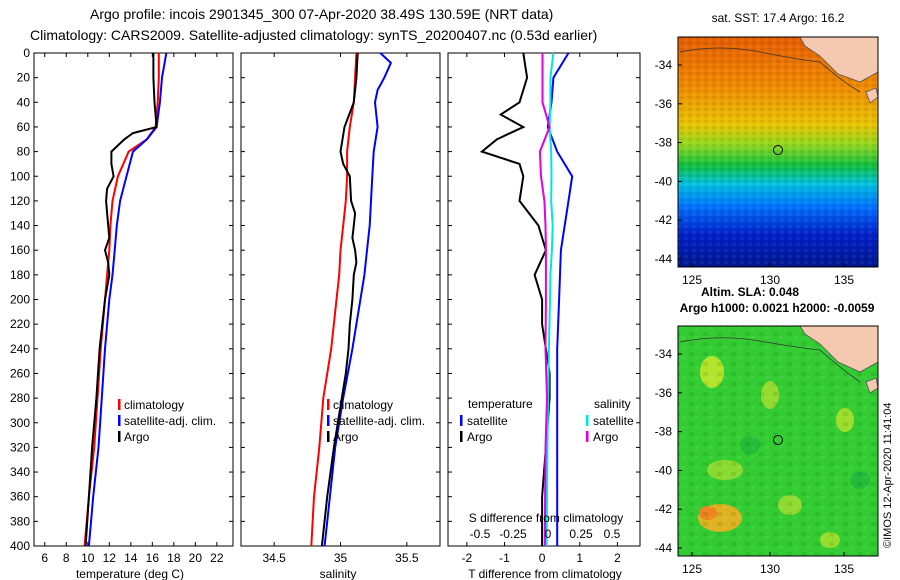 This screenshot has width=900, height=580. I want to click on x-tick-label: 6, so click(44, 558).